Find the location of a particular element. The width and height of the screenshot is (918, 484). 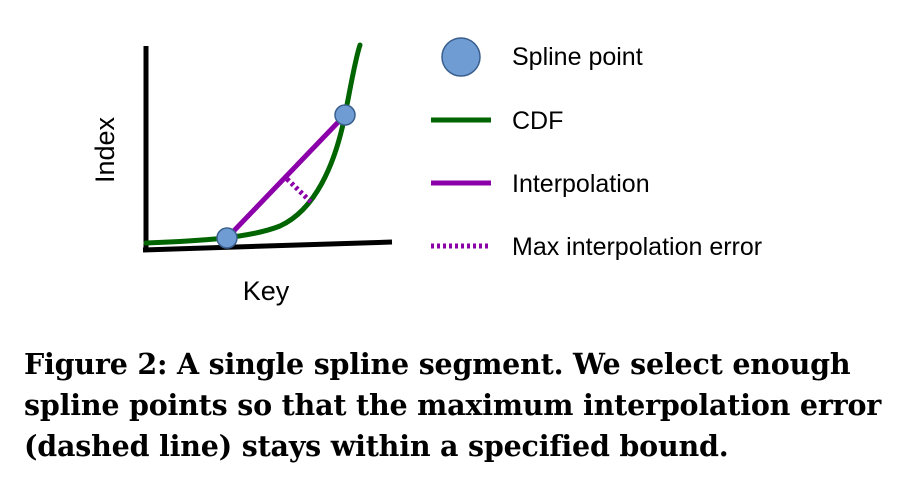

legend-item-spline-point: Spline point is located at coordinates (542, 57).